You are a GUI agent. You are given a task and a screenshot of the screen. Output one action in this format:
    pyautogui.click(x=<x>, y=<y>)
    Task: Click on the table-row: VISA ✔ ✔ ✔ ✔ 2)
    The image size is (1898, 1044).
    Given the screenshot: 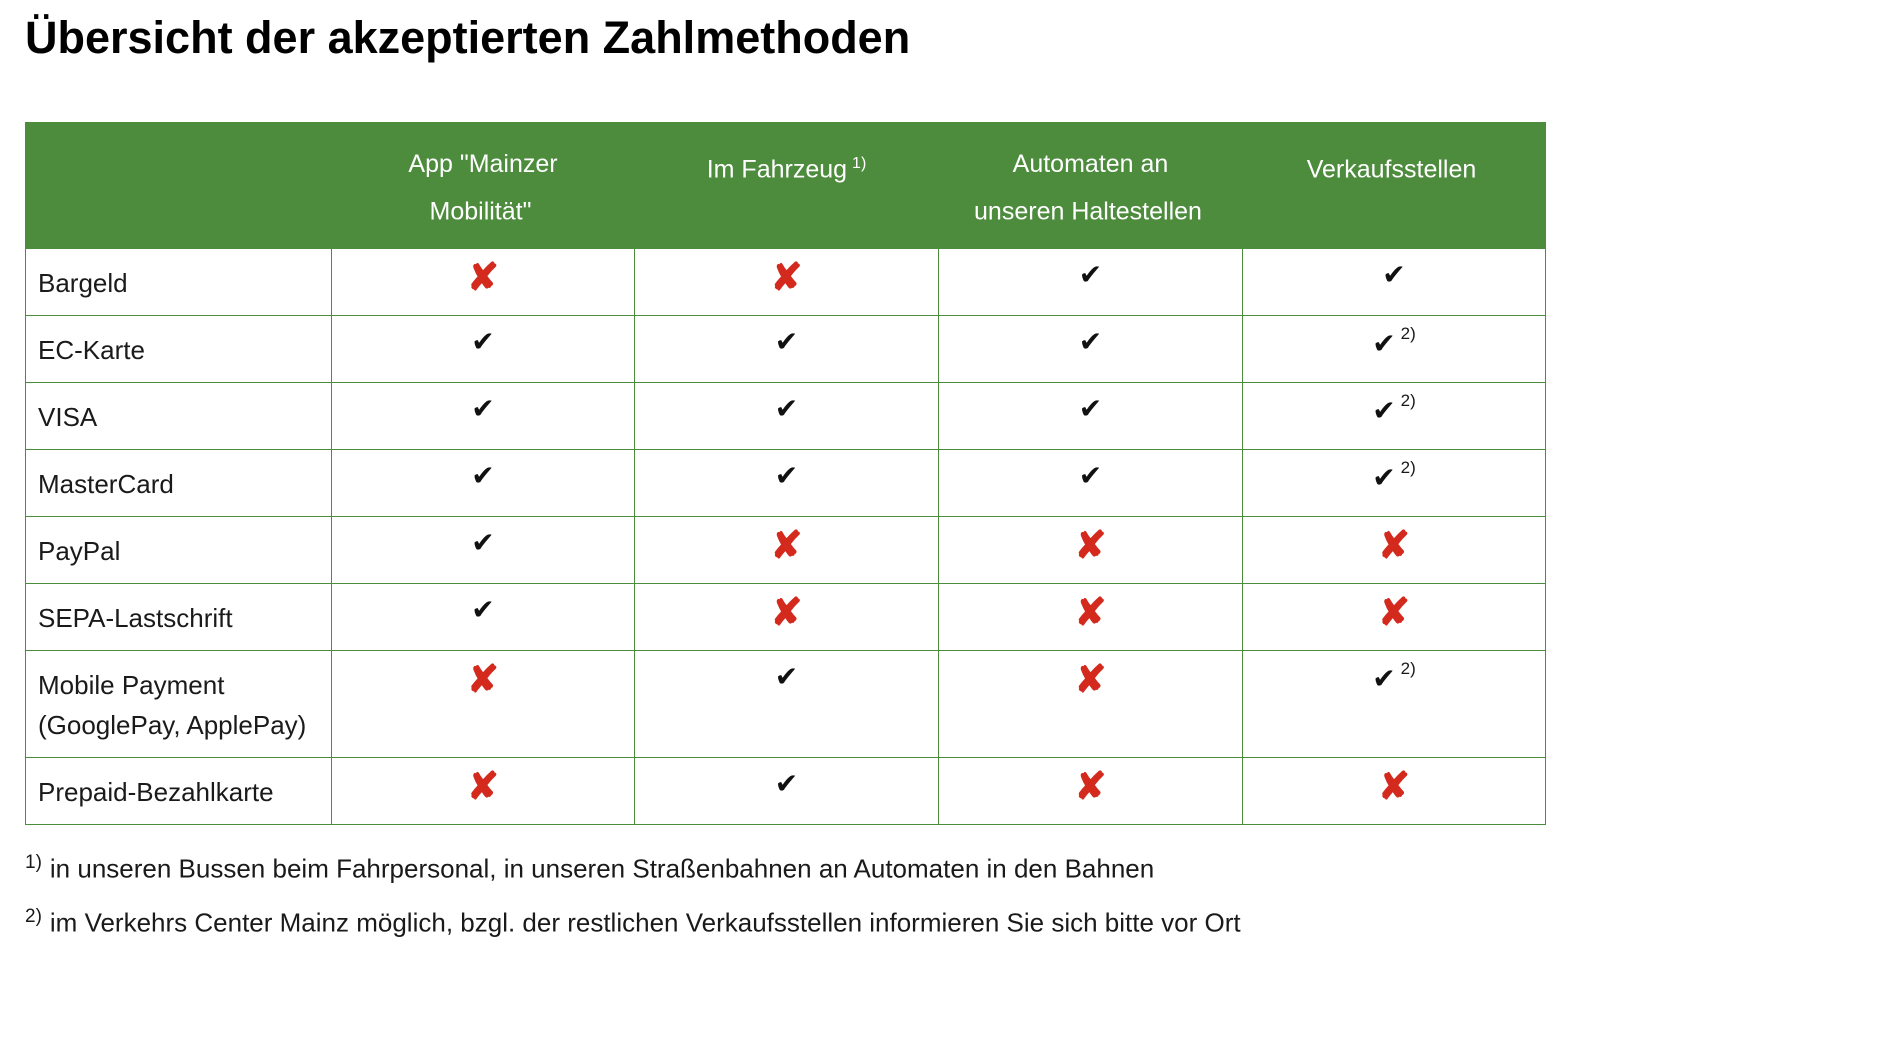 What is the action you would take?
    pyautogui.click(x=785, y=416)
    